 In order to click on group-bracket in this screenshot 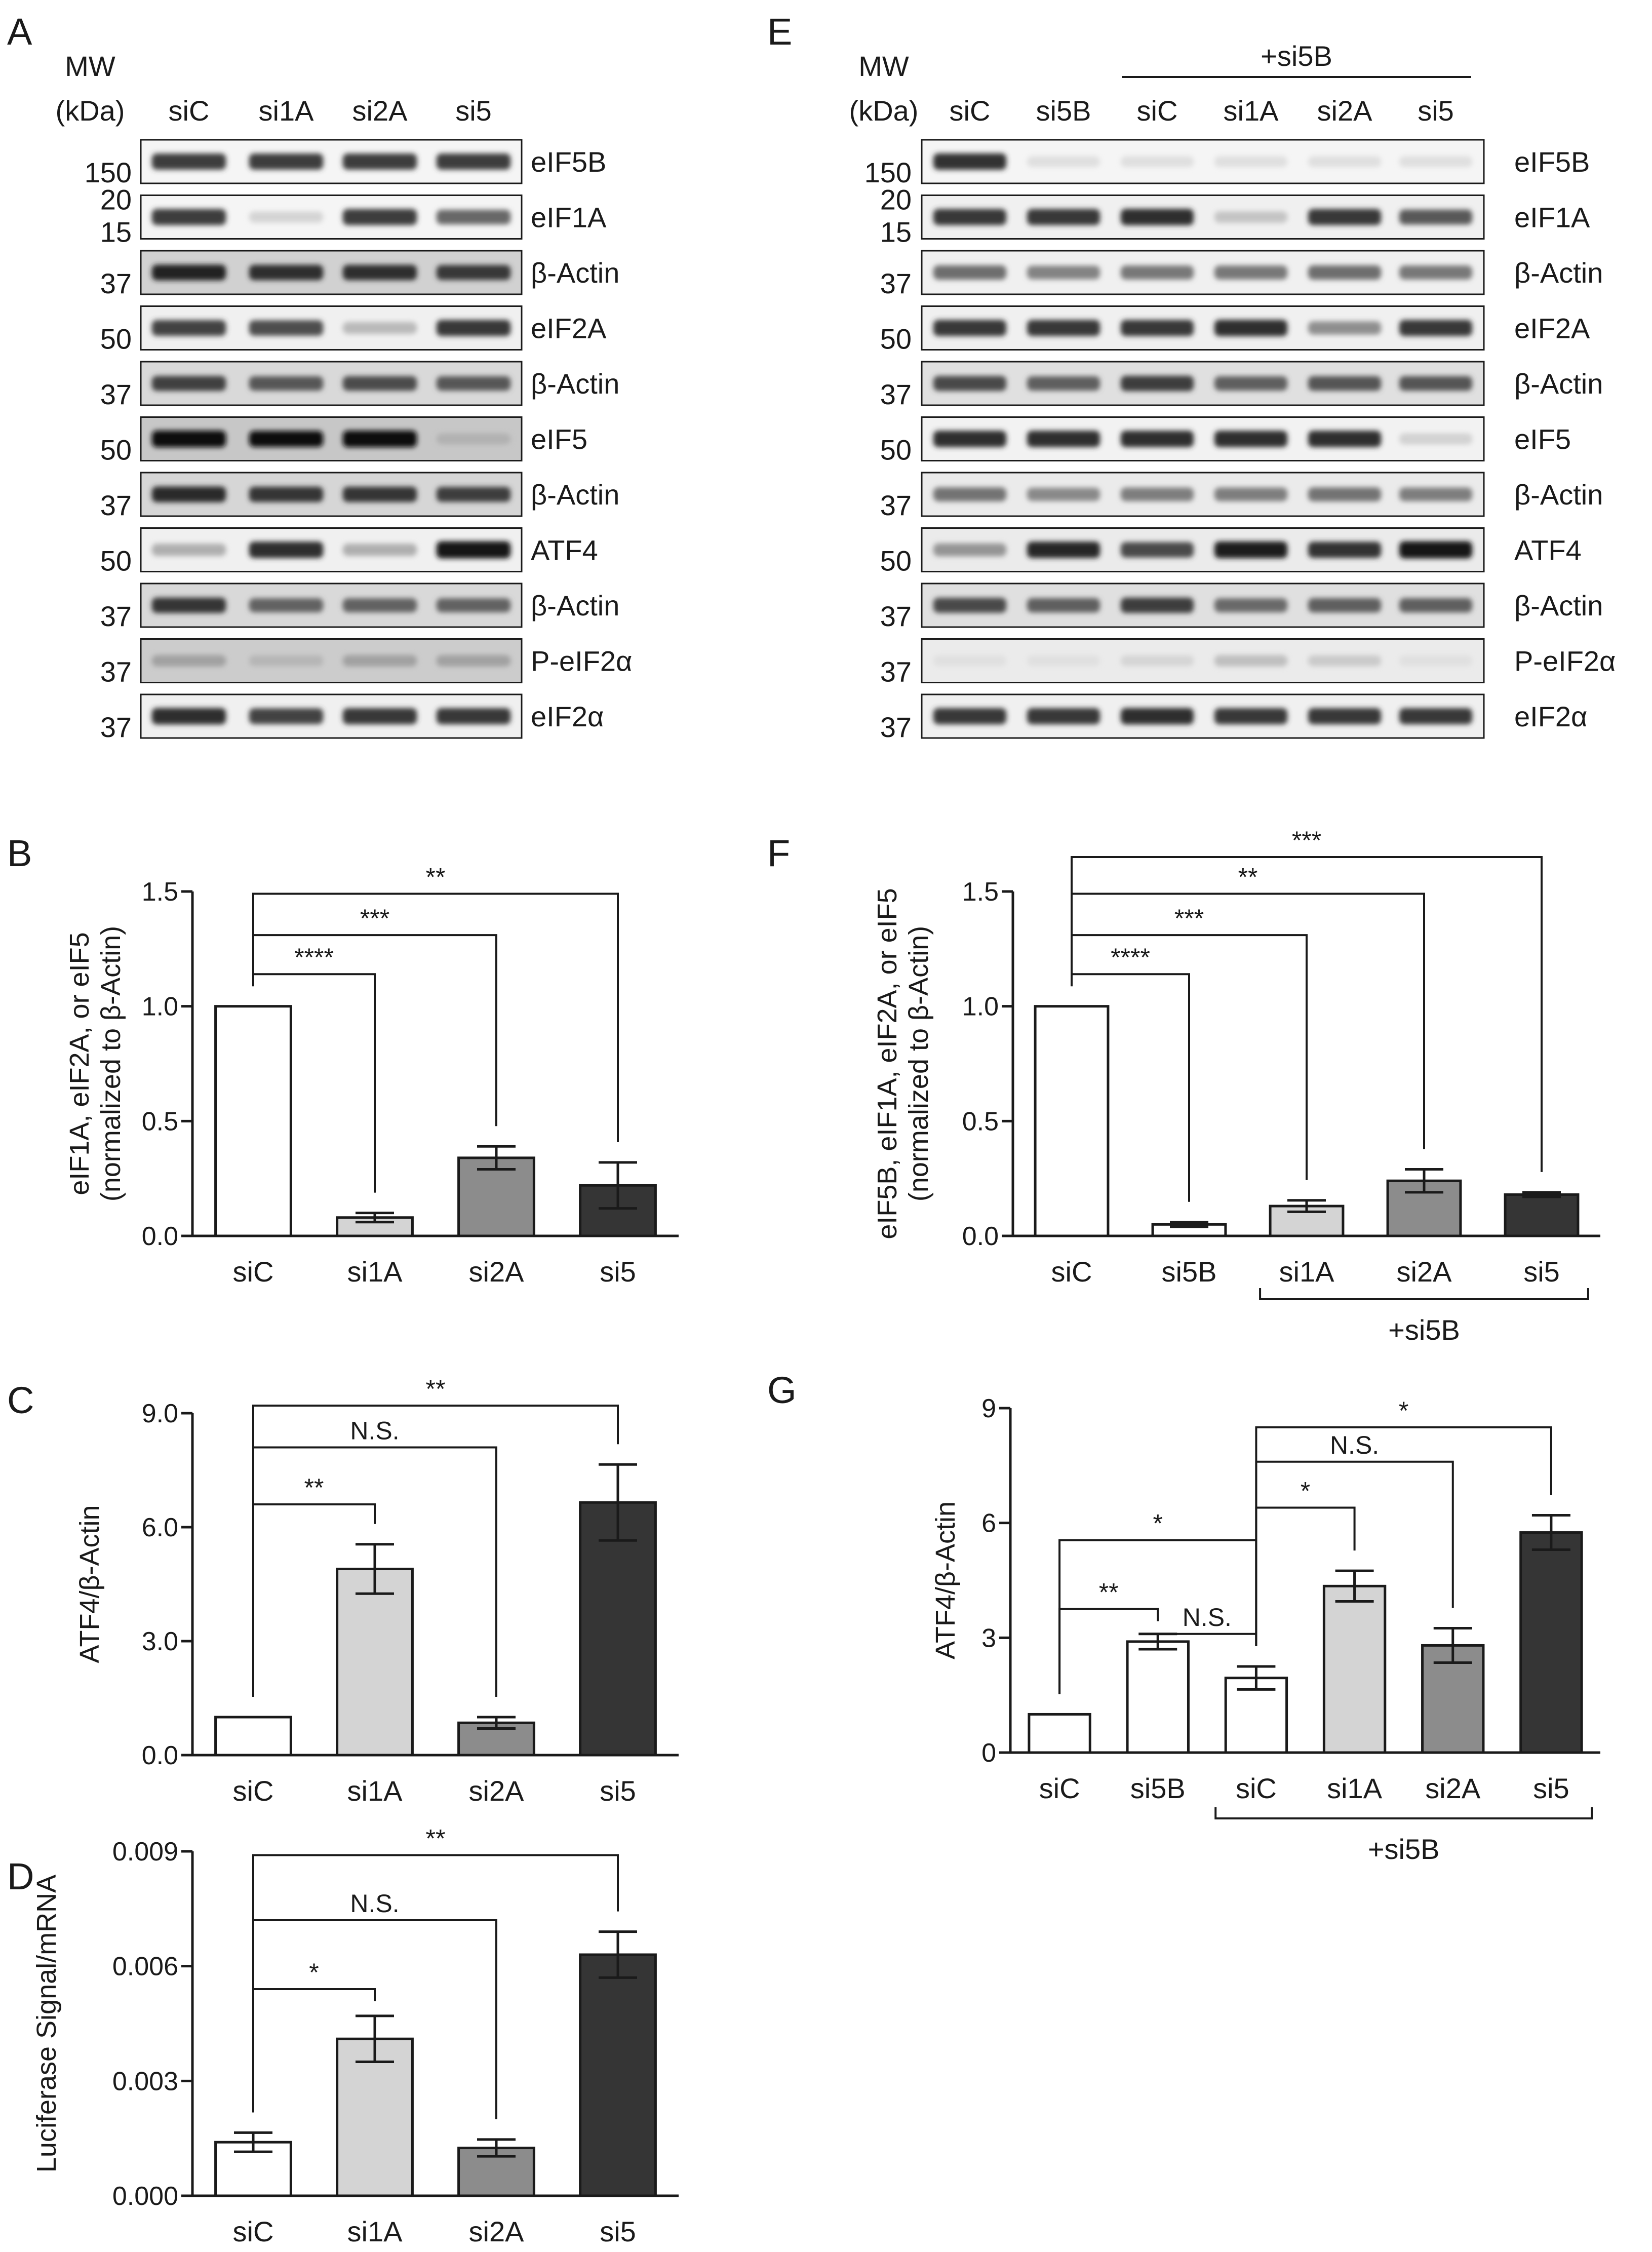, I will do `click(1424, 1294)`.